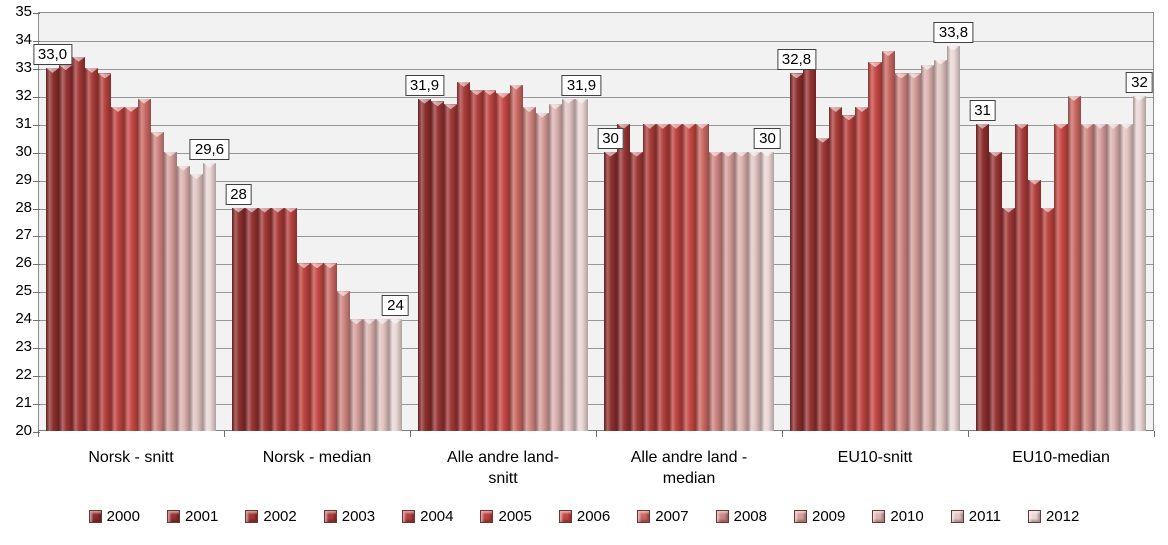 This screenshot has width=1168, height=545. I want to click on y-axis-tick-label: 23, so click(23, 347).